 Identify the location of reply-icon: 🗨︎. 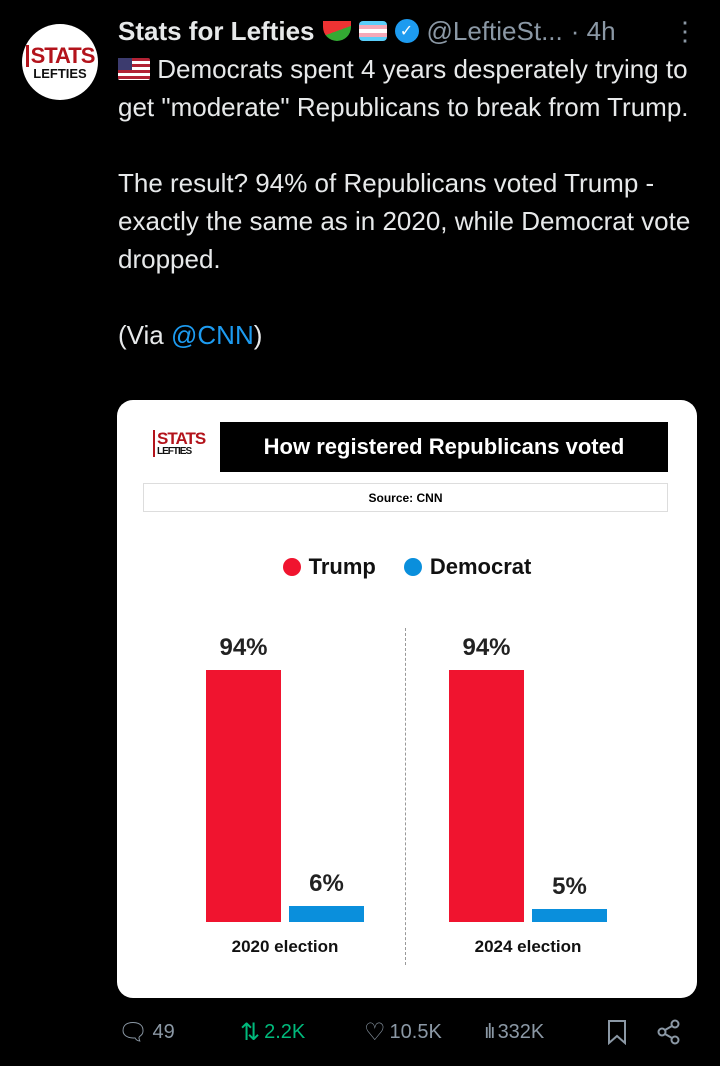
(133, 1032).